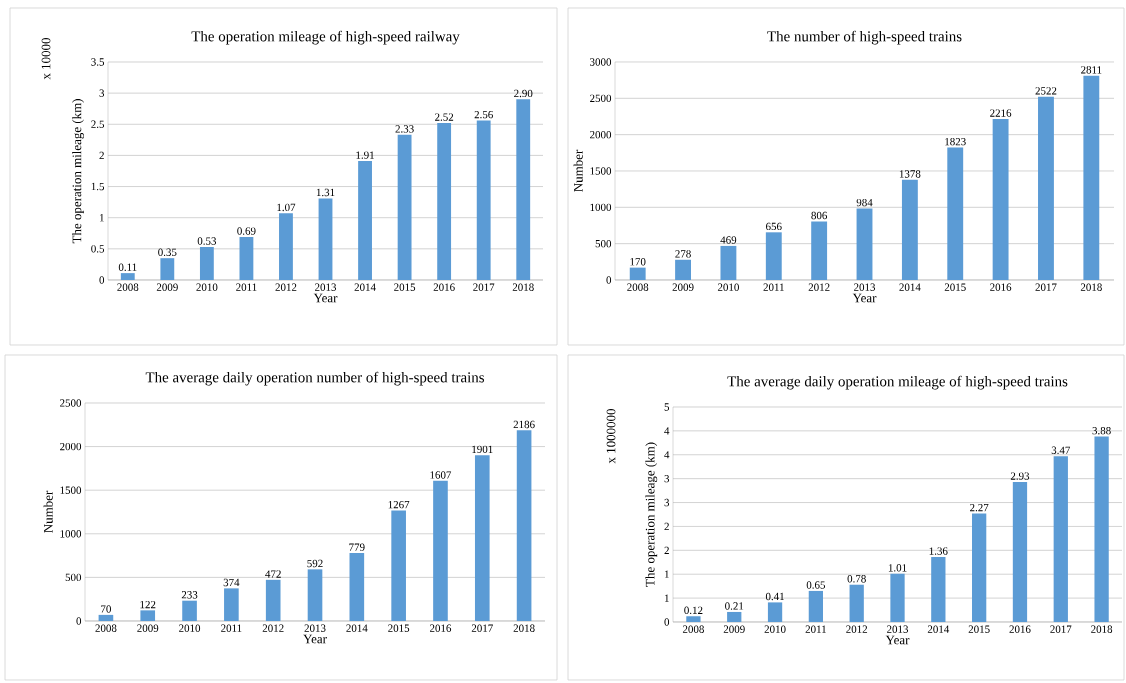  What do you see at coordinates (611, 436) in the screenshot?
I see `text: x 1000000` at bounding box center [611, 436].